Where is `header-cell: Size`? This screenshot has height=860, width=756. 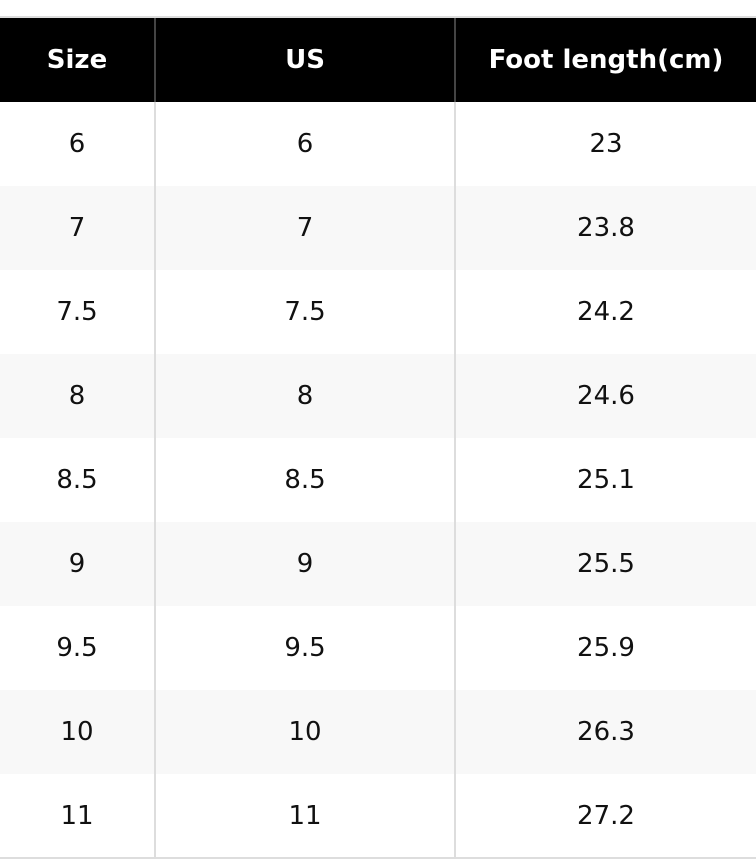 header-cell: Size is located at coordinates (78, 60).